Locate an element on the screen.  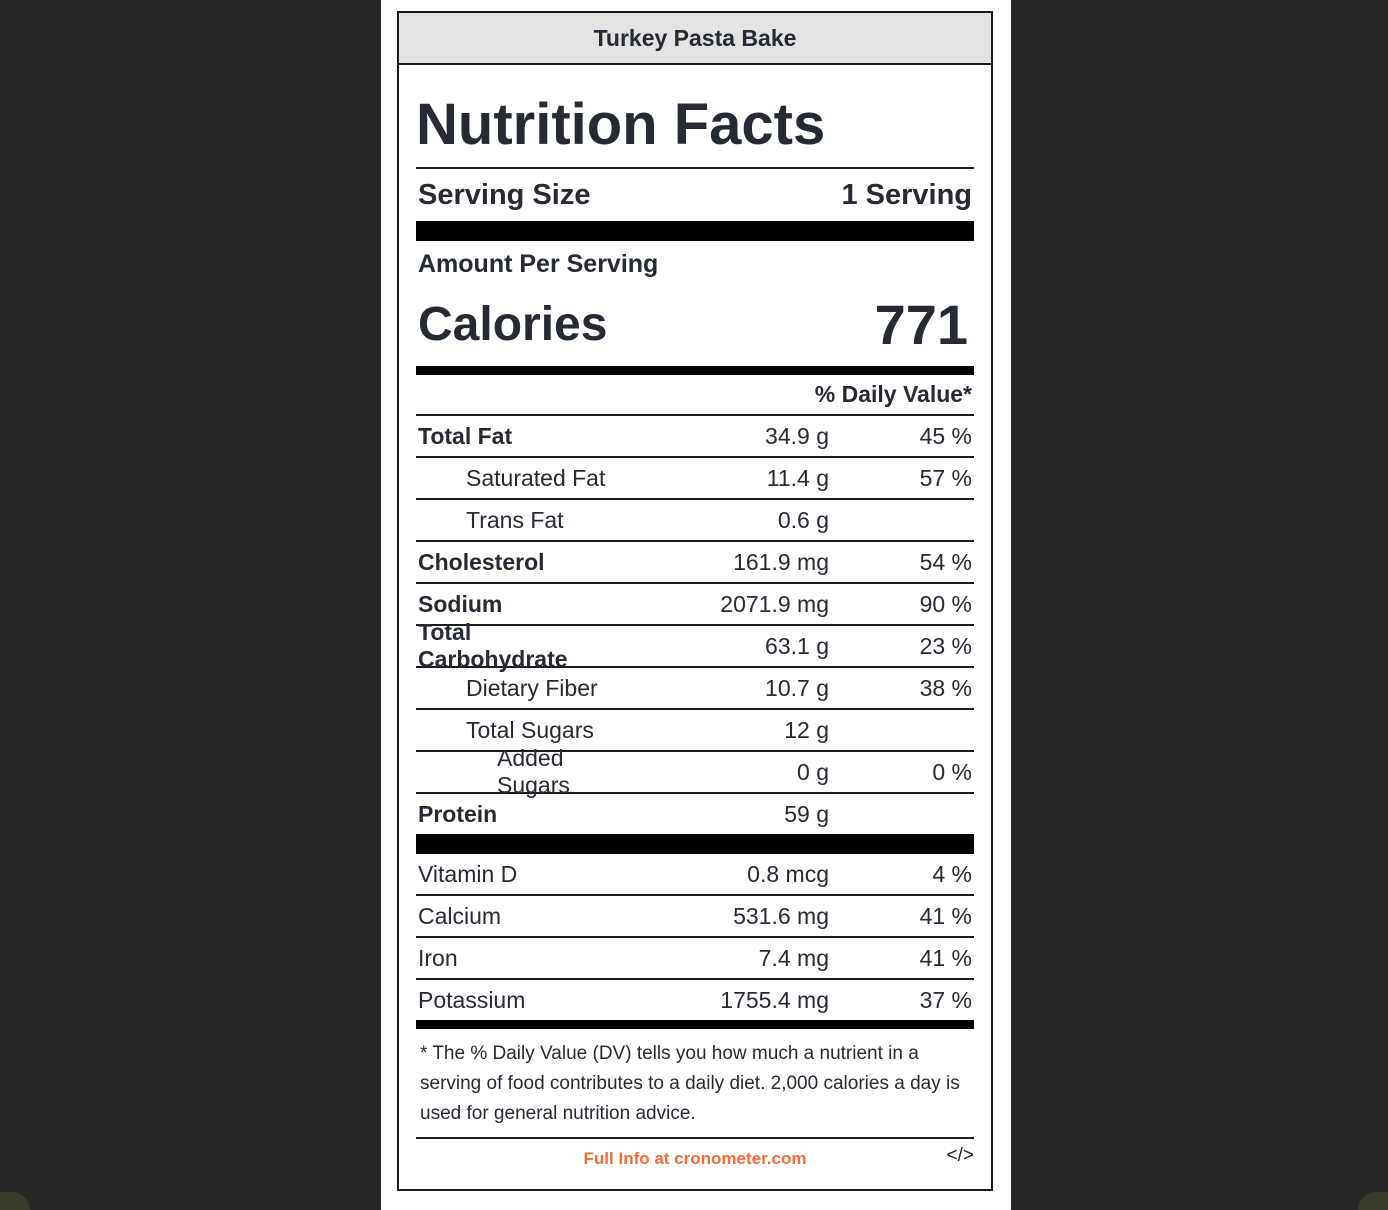
vitamin-amount: 7.4 mg is located at coordinates (793, 957).